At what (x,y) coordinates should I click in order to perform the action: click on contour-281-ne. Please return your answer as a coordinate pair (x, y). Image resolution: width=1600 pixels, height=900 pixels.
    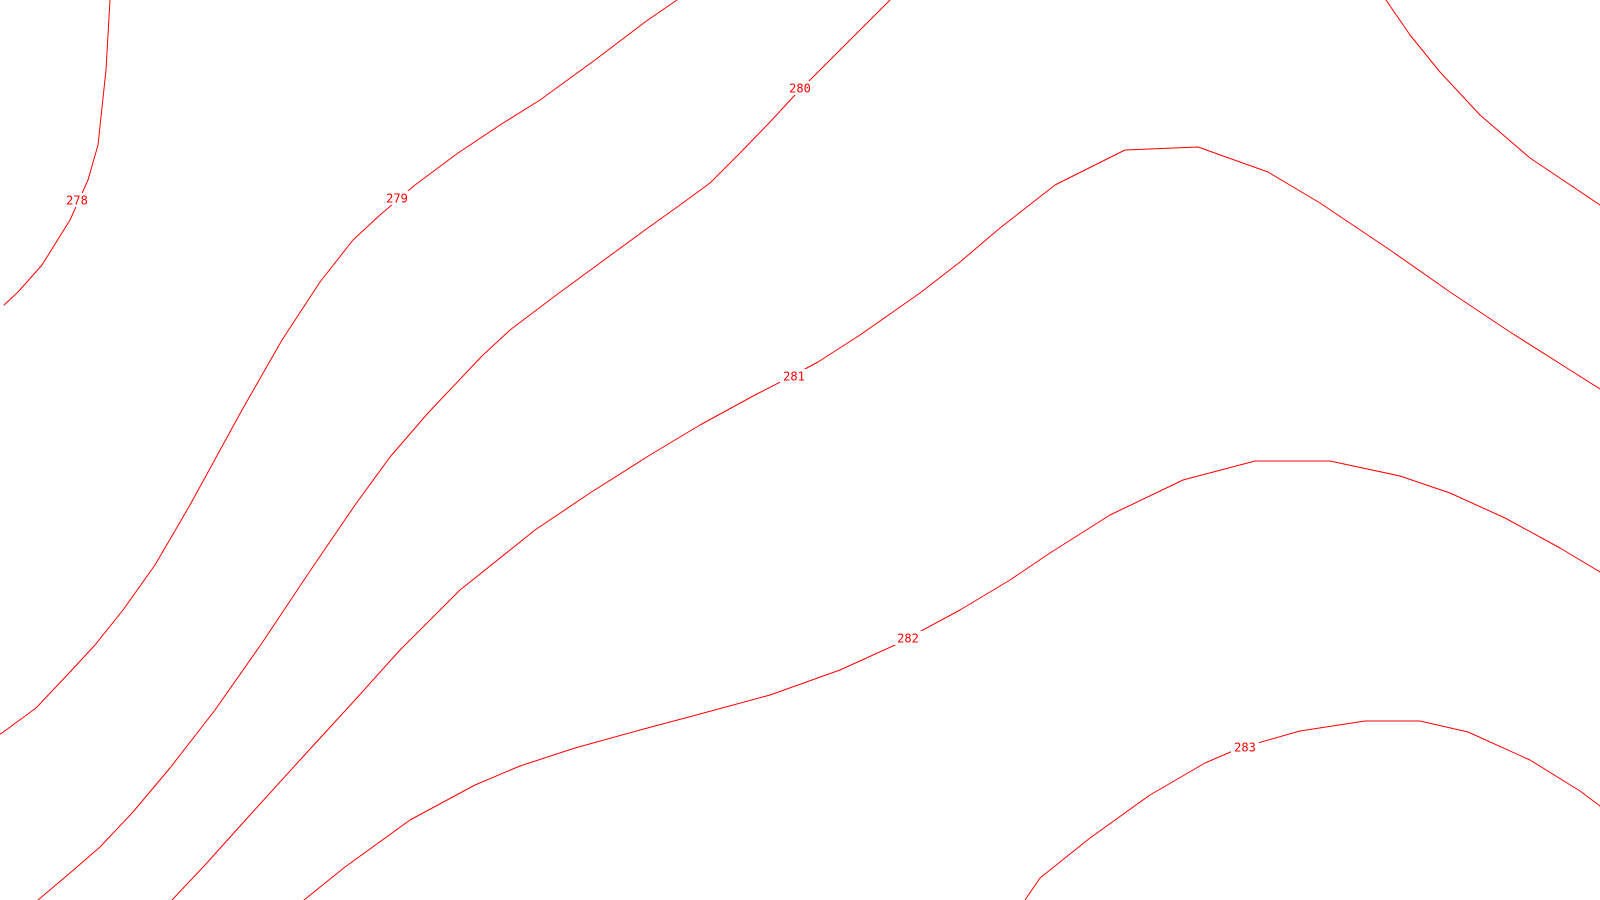
    Looking at the image, I should click on (1493, 102).